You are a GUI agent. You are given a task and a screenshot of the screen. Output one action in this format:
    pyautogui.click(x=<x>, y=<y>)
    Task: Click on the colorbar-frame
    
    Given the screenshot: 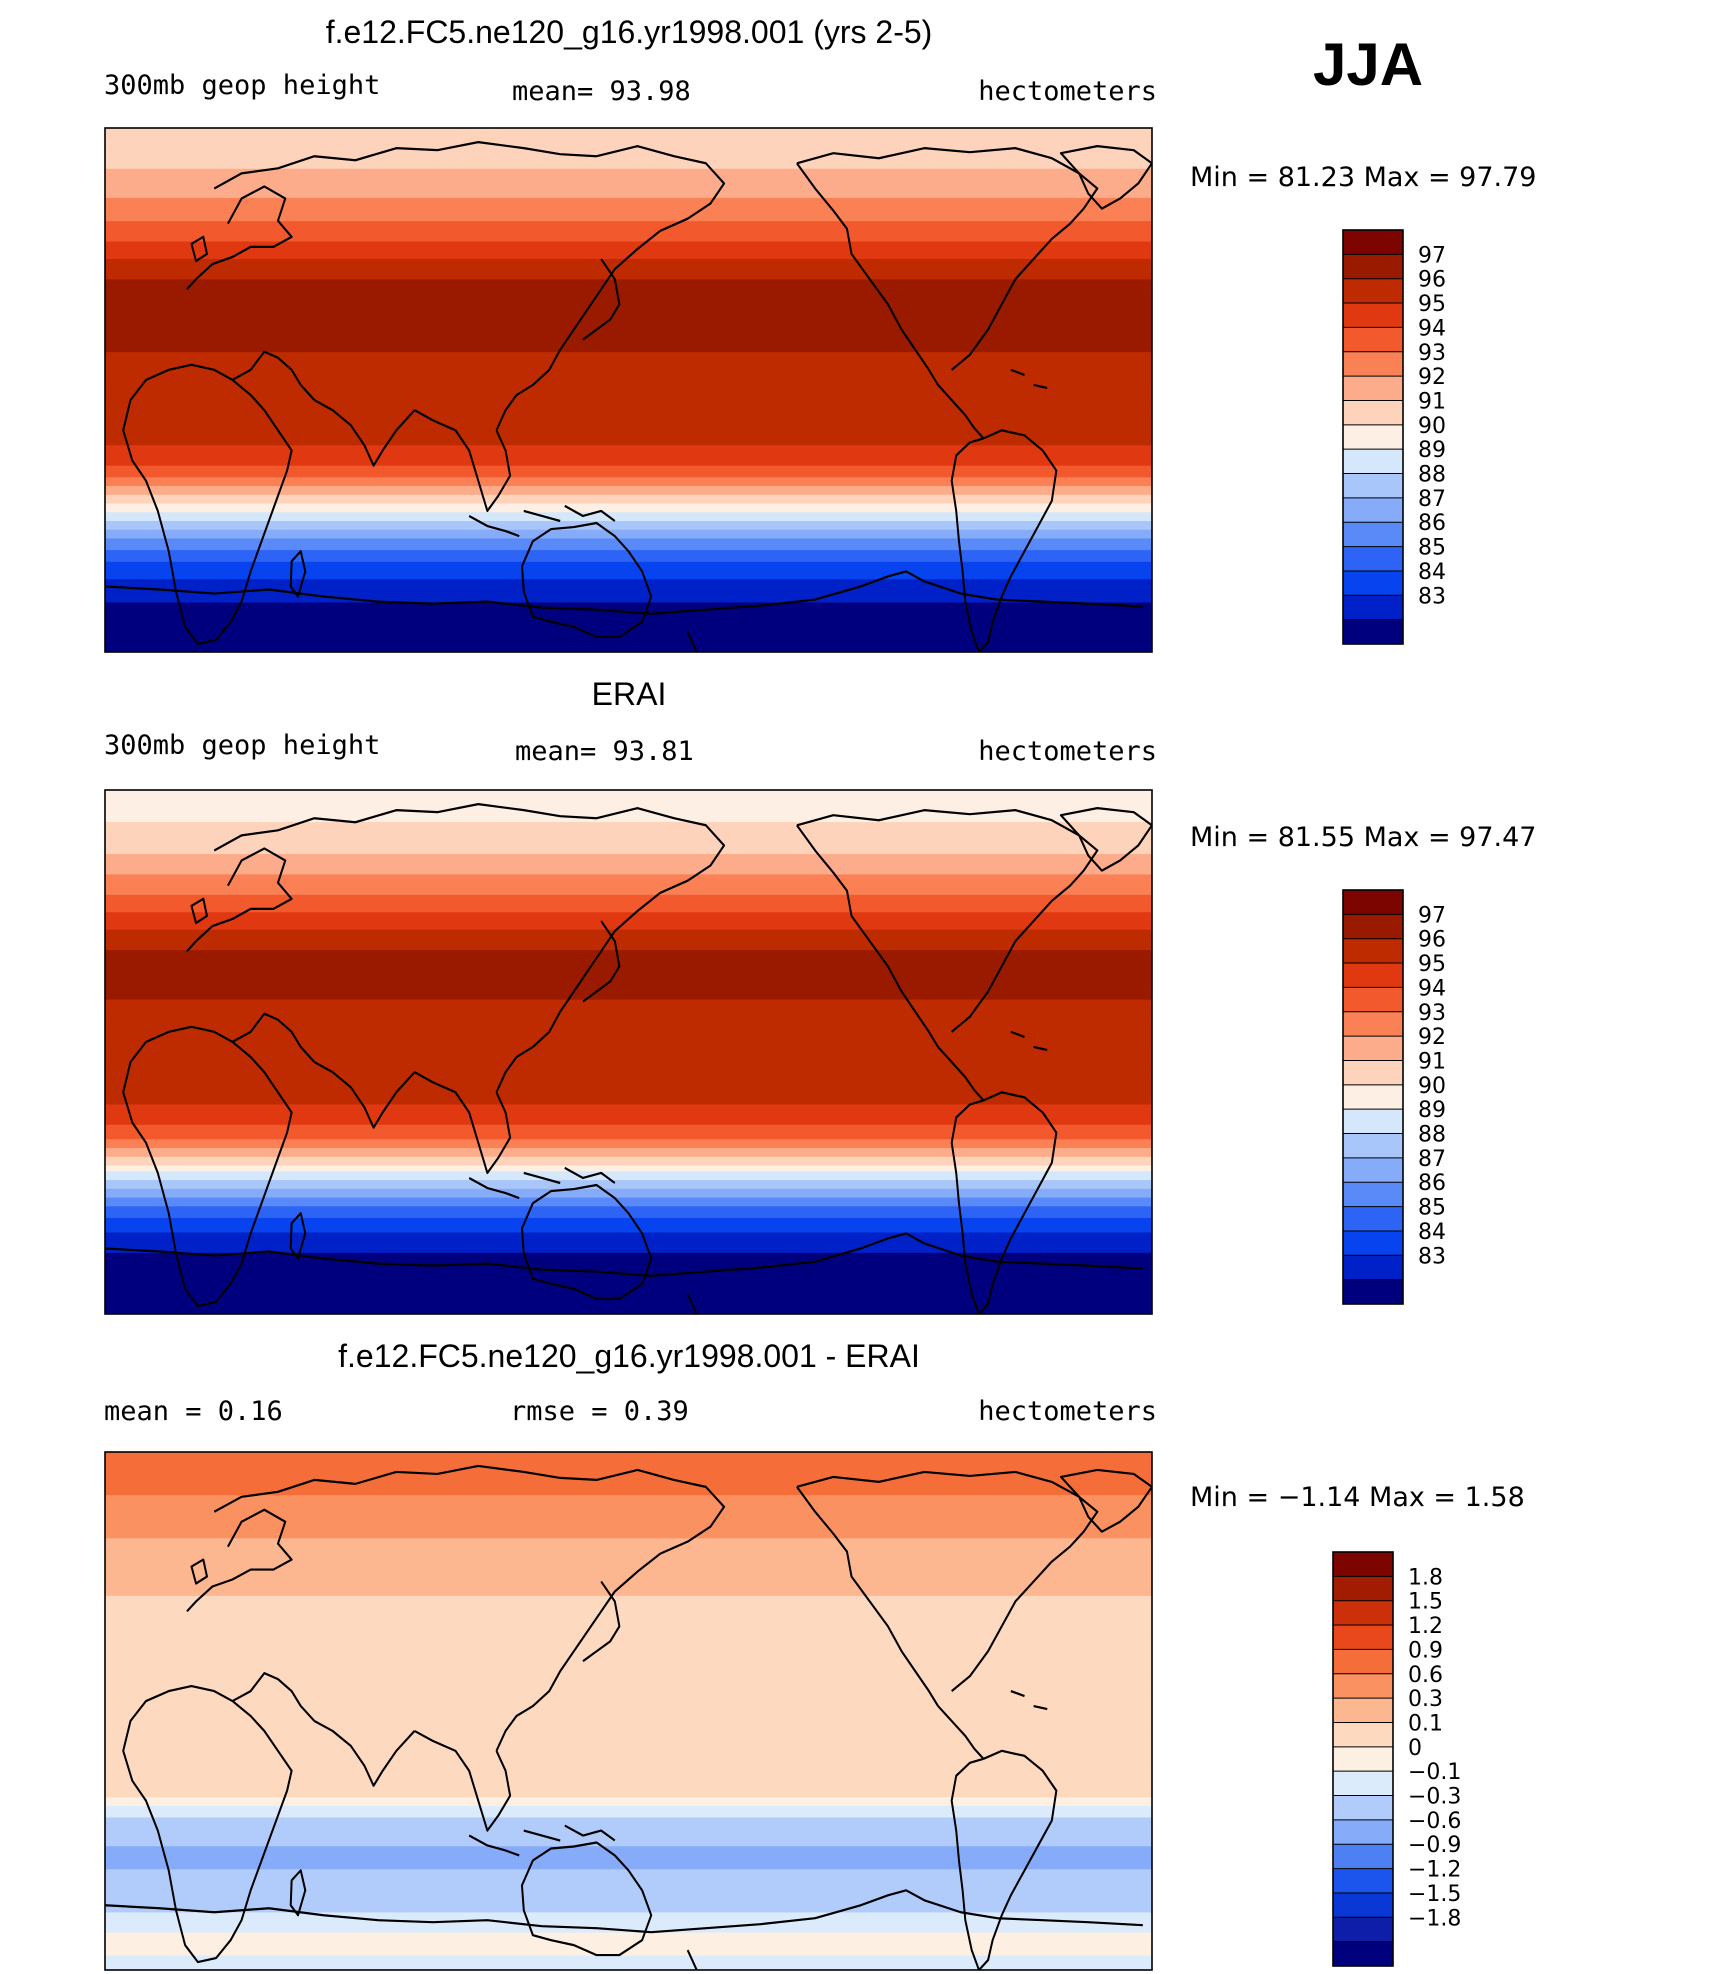 What is the action you would take?
    pyautogui.click(x=1373, y=437)
    